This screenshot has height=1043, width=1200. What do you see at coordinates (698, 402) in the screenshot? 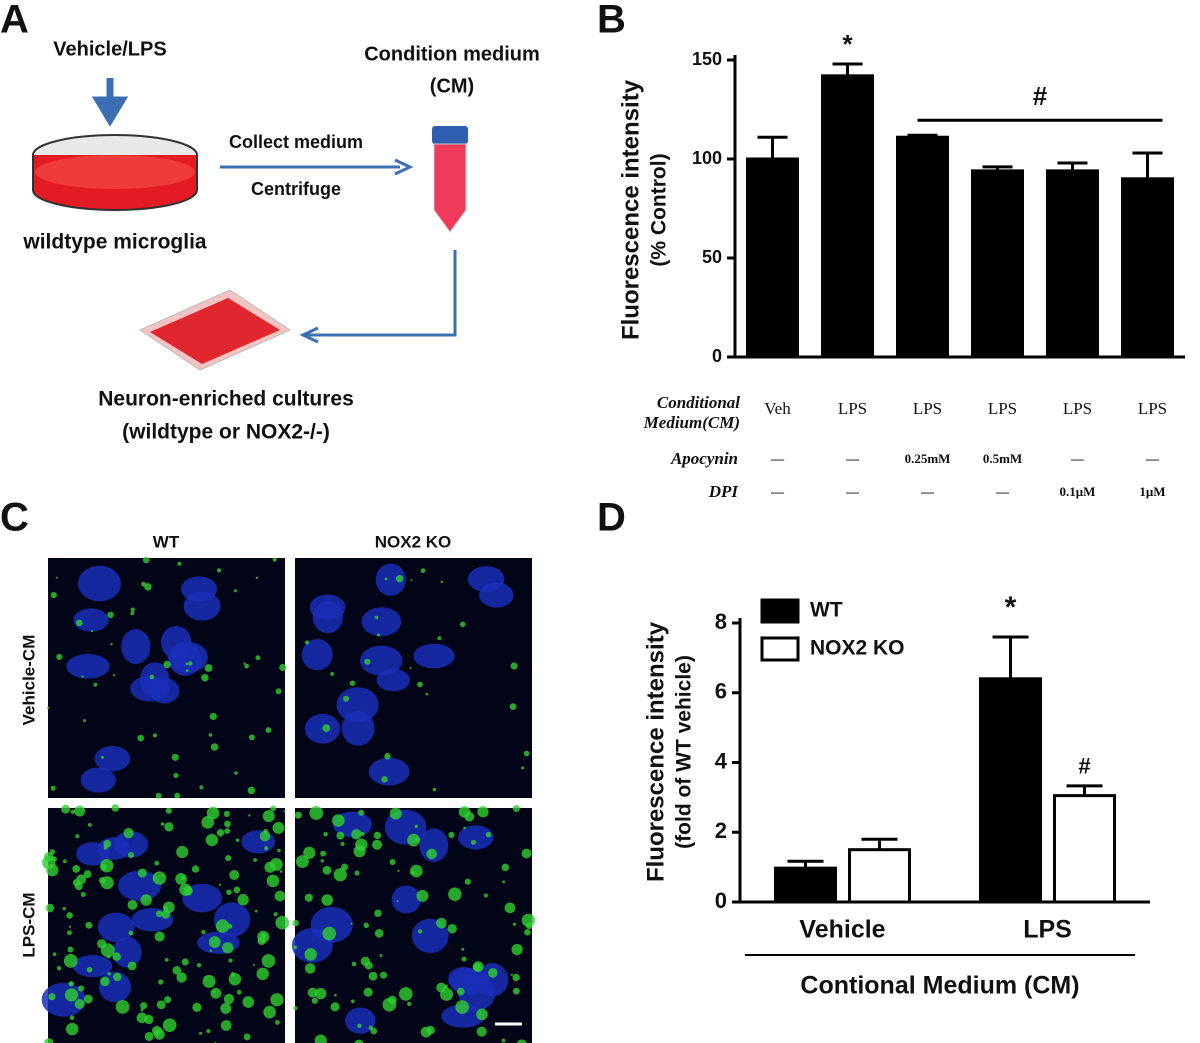
I see `row-label: Conditional` at bounding box center [698, 402].